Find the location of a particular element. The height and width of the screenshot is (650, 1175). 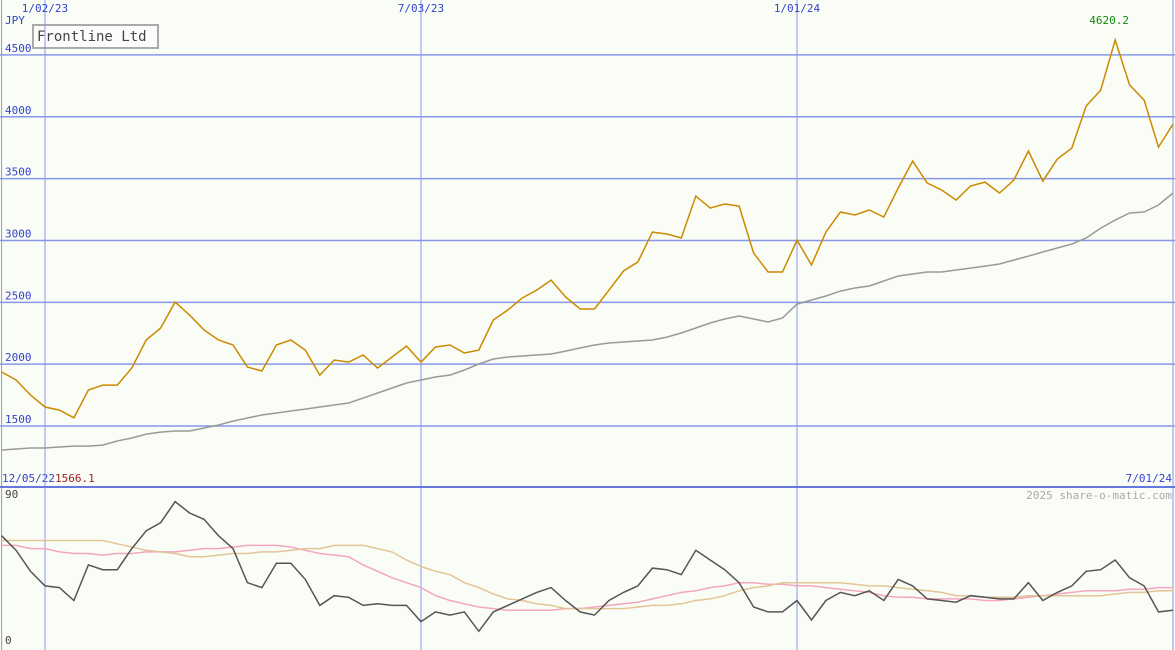

value-label: 1566.1 is located at coordinates (75, 478).